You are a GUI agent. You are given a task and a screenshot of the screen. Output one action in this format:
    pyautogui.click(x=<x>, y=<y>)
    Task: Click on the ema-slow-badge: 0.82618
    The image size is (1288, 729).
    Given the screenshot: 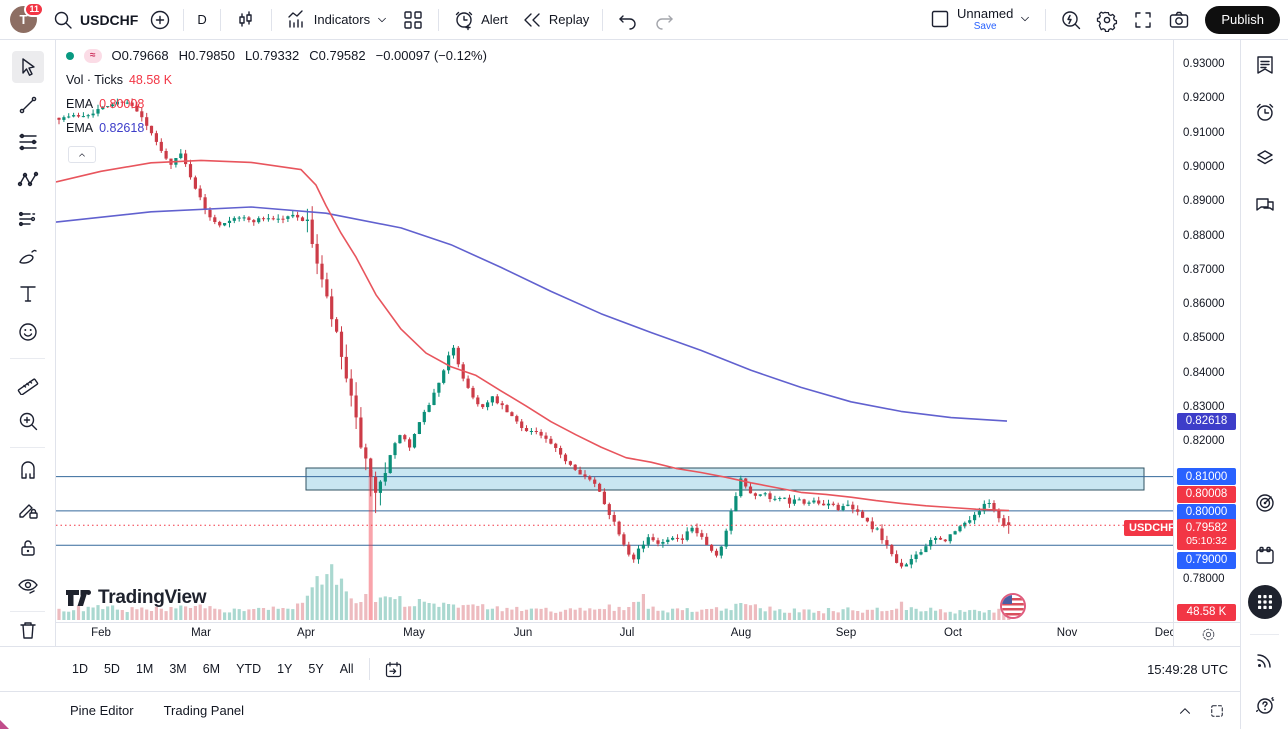 What is the action you would take?
    pyautogui.click(x=1206, y=421)
    